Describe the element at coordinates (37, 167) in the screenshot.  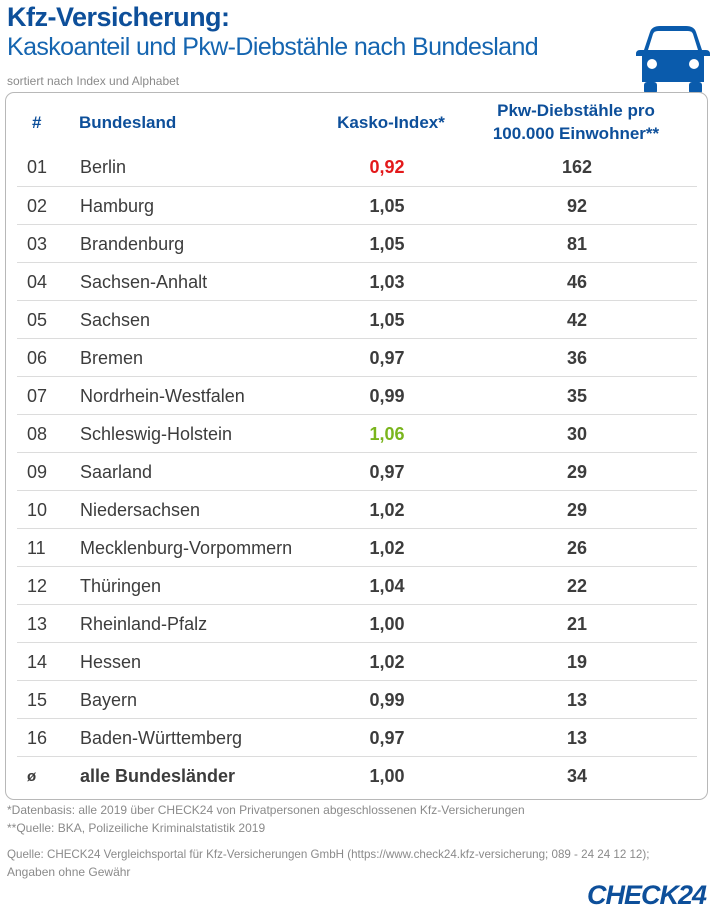
I see `row-number: 01` at that location.